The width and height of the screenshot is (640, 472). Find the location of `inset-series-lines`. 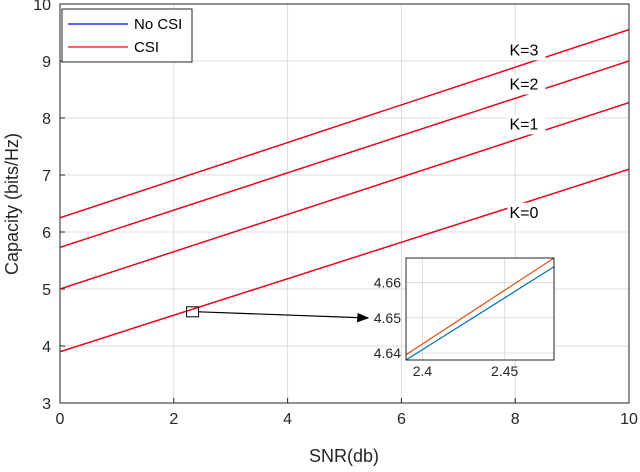

inset-series-lines is located at coordinates (480, 309).